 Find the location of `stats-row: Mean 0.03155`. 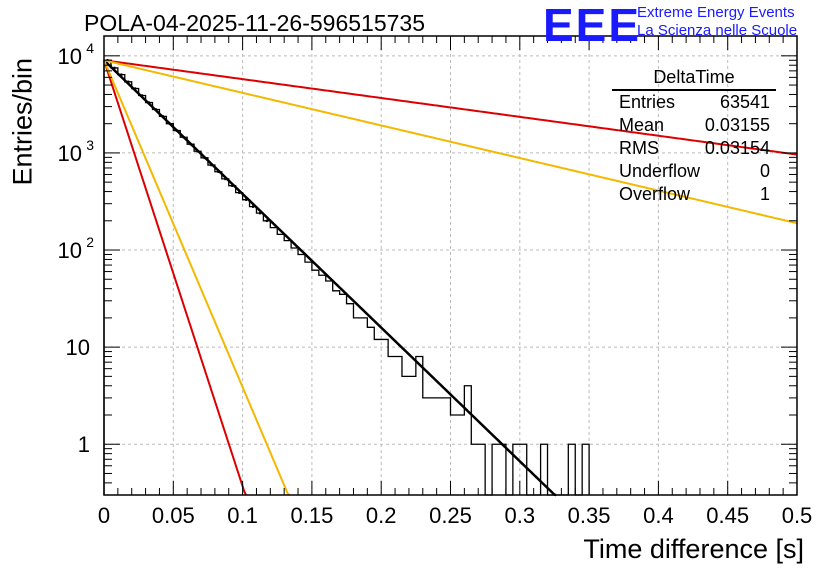

stats-row: Mean 0.03155 is located at coordinates (694, 125).